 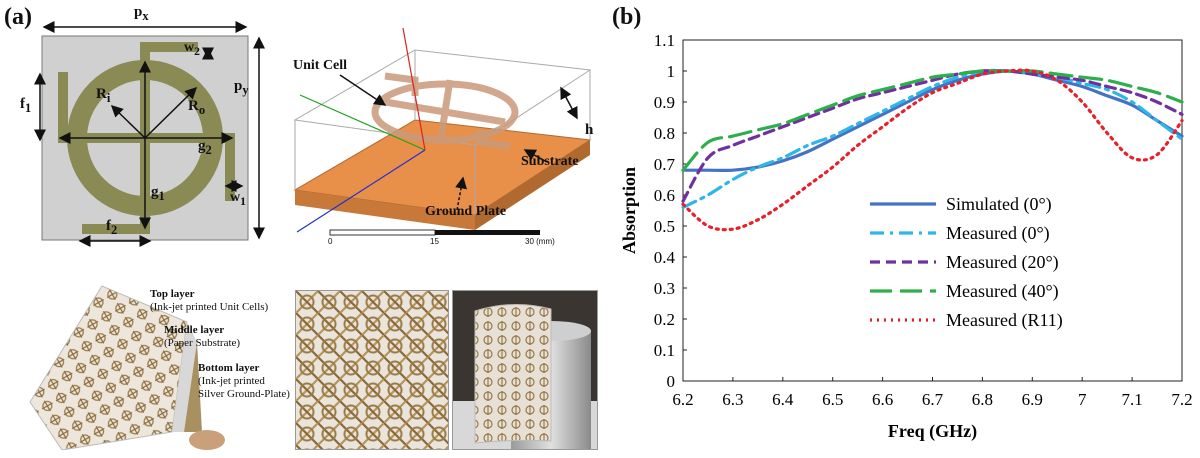 What do you see at coordinates (434, 241) in the screenshot?
I see `scale-15: 15` at bounding box center [434, 241].